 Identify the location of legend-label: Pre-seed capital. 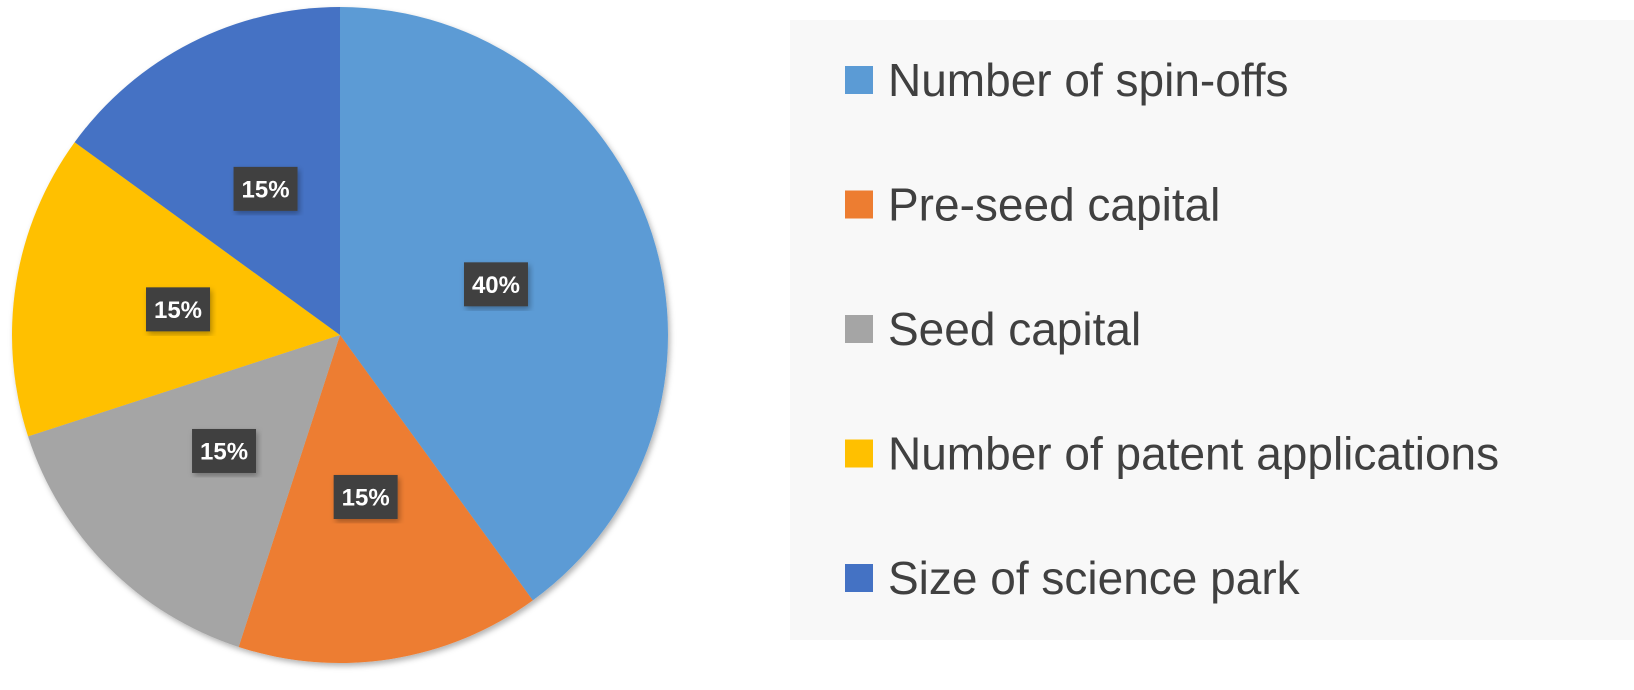
(1054, 205).